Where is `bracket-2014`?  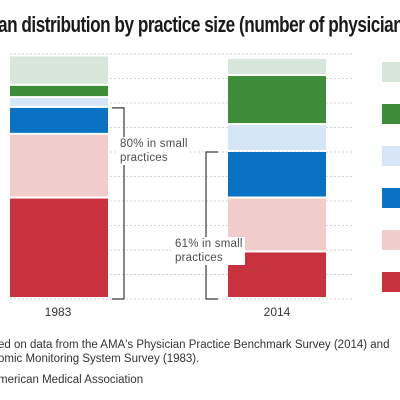
bracket-2014 is located at coordinates (211, 225).